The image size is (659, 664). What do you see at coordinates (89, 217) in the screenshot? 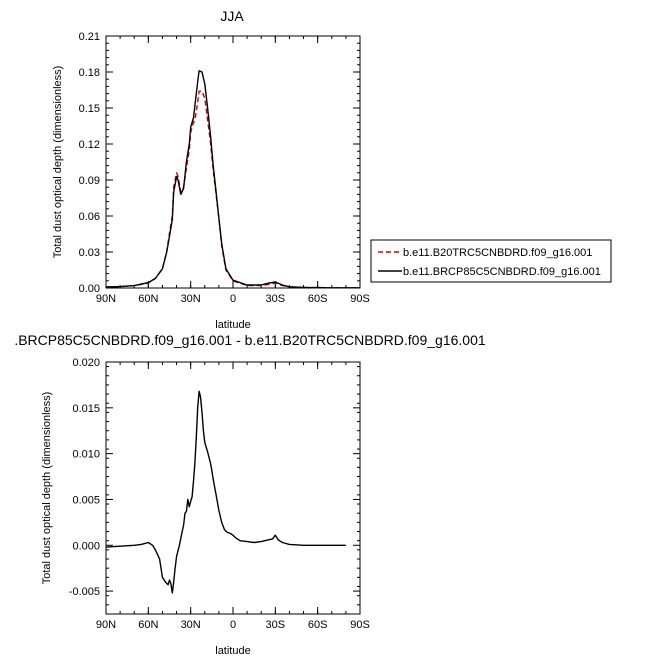
I see `y-tick-label: 0.06` at bounding box center [89, 217].